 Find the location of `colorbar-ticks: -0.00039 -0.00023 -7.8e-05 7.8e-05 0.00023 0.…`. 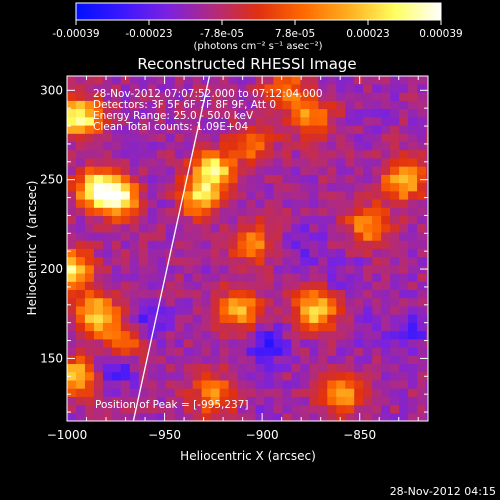

colorbar-ticks: -0.00039 -0.00023 -7.8e-05 7.8e-05 0.00023 0.… is located at coordinates (257, 30).